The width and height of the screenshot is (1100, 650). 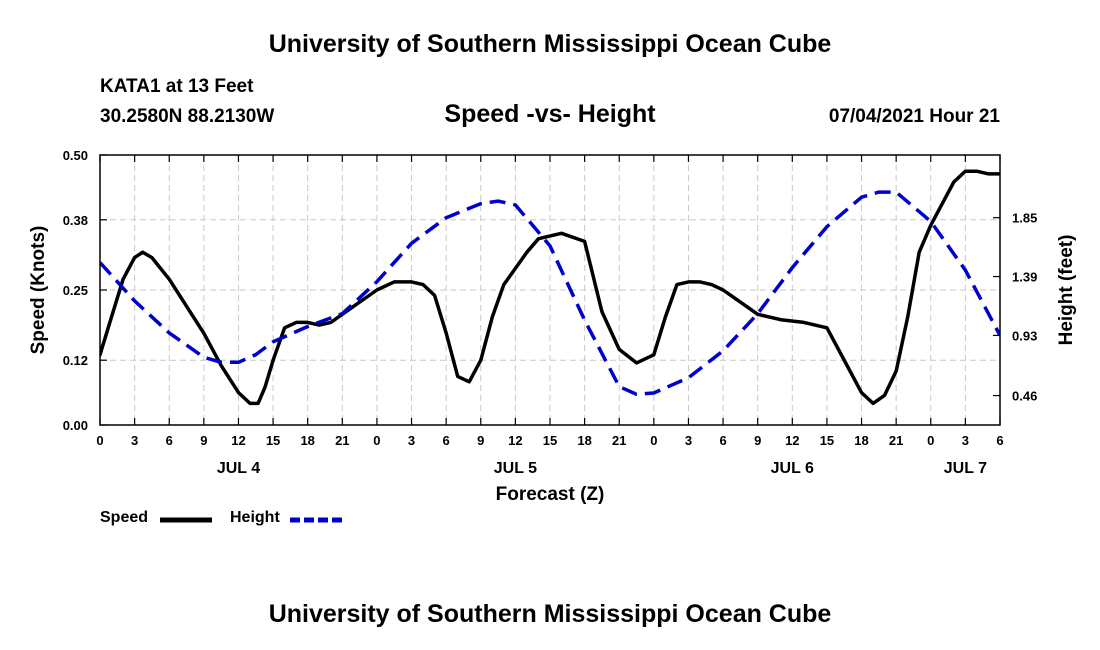 What do you see at coordinates (75, 220) in the screenshot?
I see `y-tick-label: 0.38` at bounding box center [75, 220].